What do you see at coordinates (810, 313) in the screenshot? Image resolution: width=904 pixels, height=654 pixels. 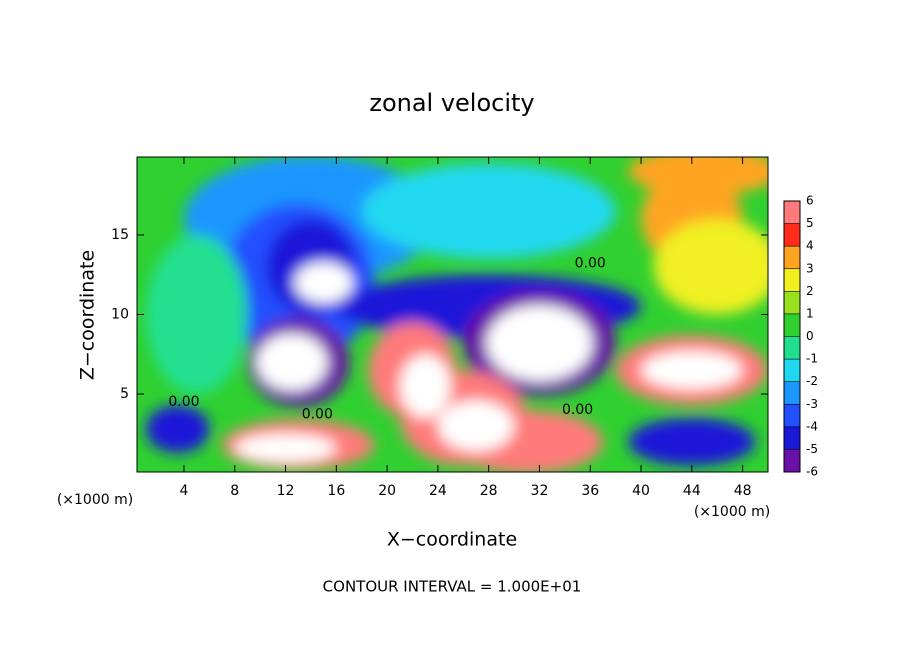 I see `colorbar-label: 1` at bounding box center [810, 313].